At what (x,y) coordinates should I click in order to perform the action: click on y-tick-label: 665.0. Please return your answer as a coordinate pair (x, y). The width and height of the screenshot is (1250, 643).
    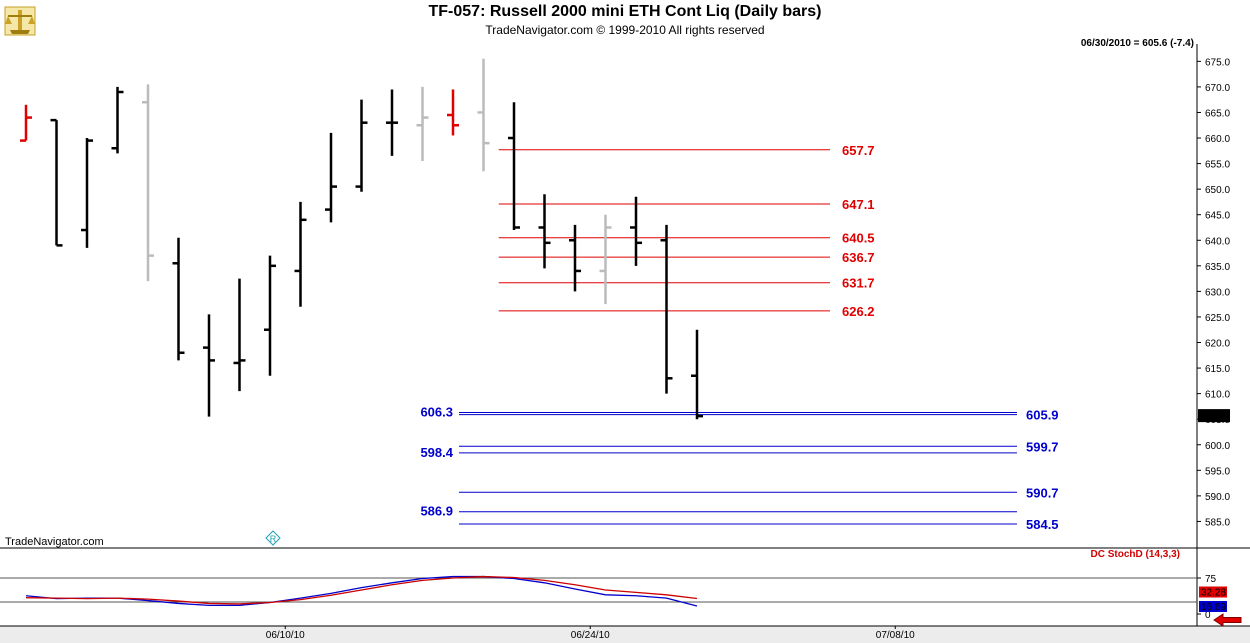
    Looking at the image, I should click on (1217, 113).